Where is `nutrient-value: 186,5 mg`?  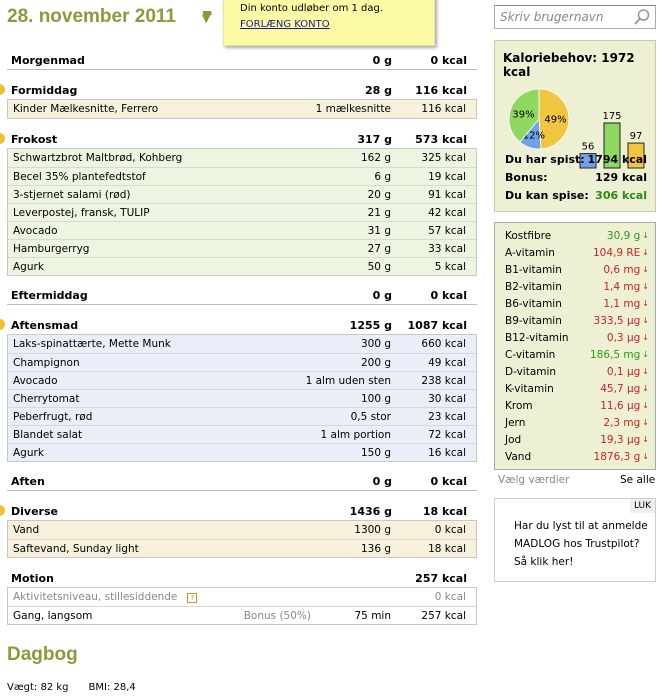 nutrient-value: 186,5 mg is located at coordinates (615, 354).